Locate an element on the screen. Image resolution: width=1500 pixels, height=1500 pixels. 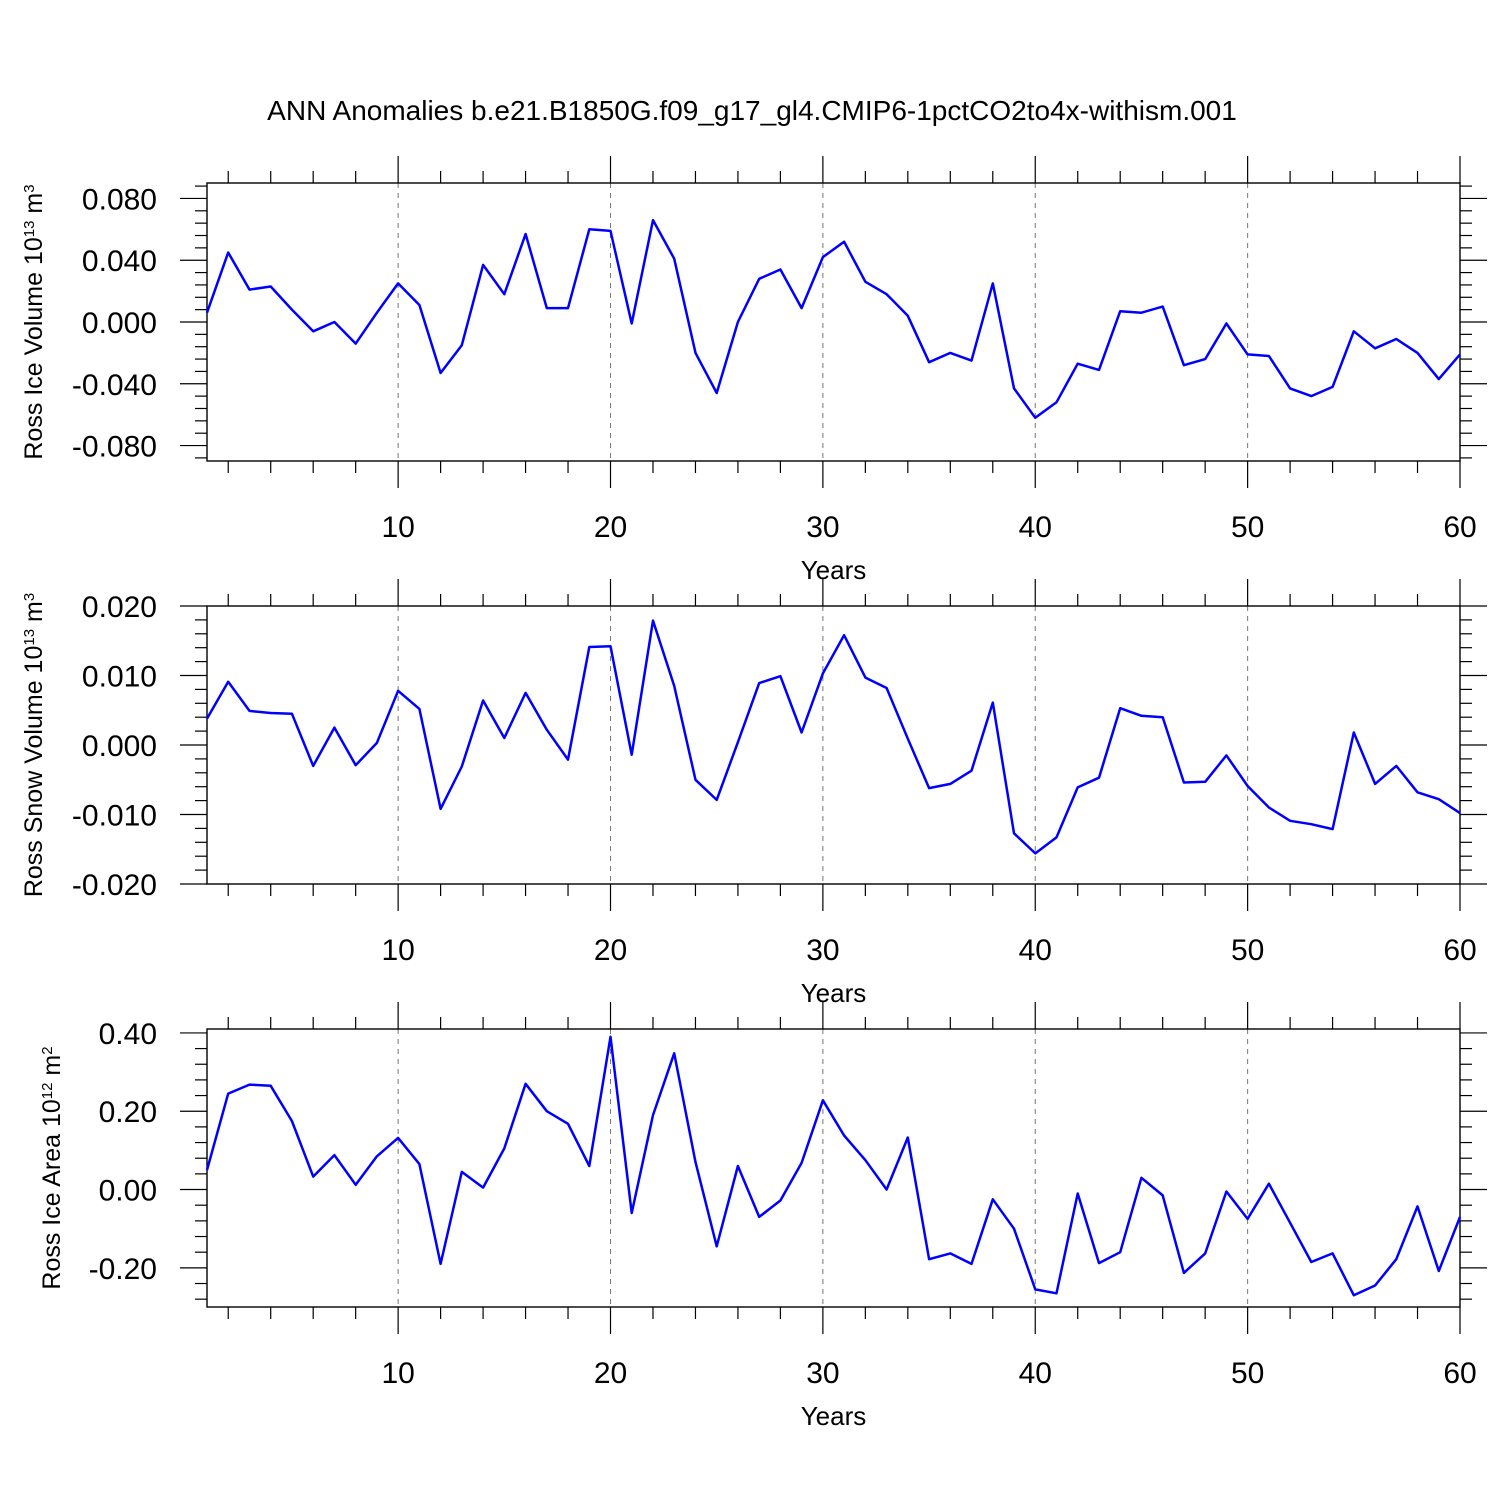
ice-volume-xtick-label: 30 is located at coordinates (822, 527).